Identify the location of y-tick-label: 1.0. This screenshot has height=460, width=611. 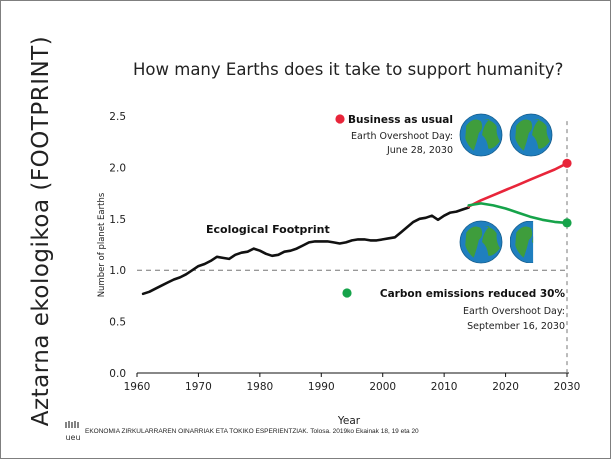
(117, 271).